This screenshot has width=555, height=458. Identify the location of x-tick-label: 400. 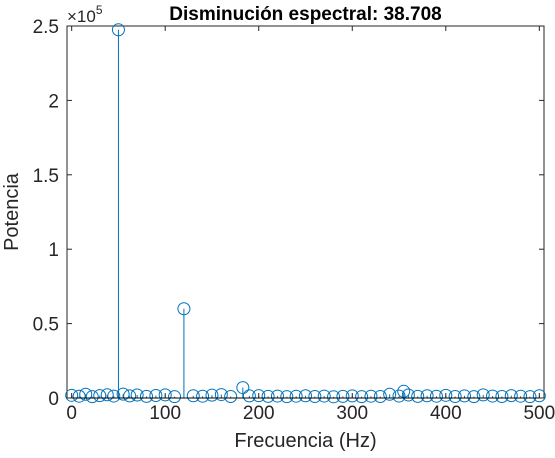
(446, 413).